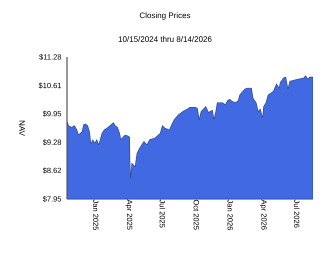 Image resolution: width=324 pixels, height=267 pixels. What do you see at coordinates (22, 128) in the screenshot?
I see `y-axis-title: NAV` at bounding box center [22, 128].